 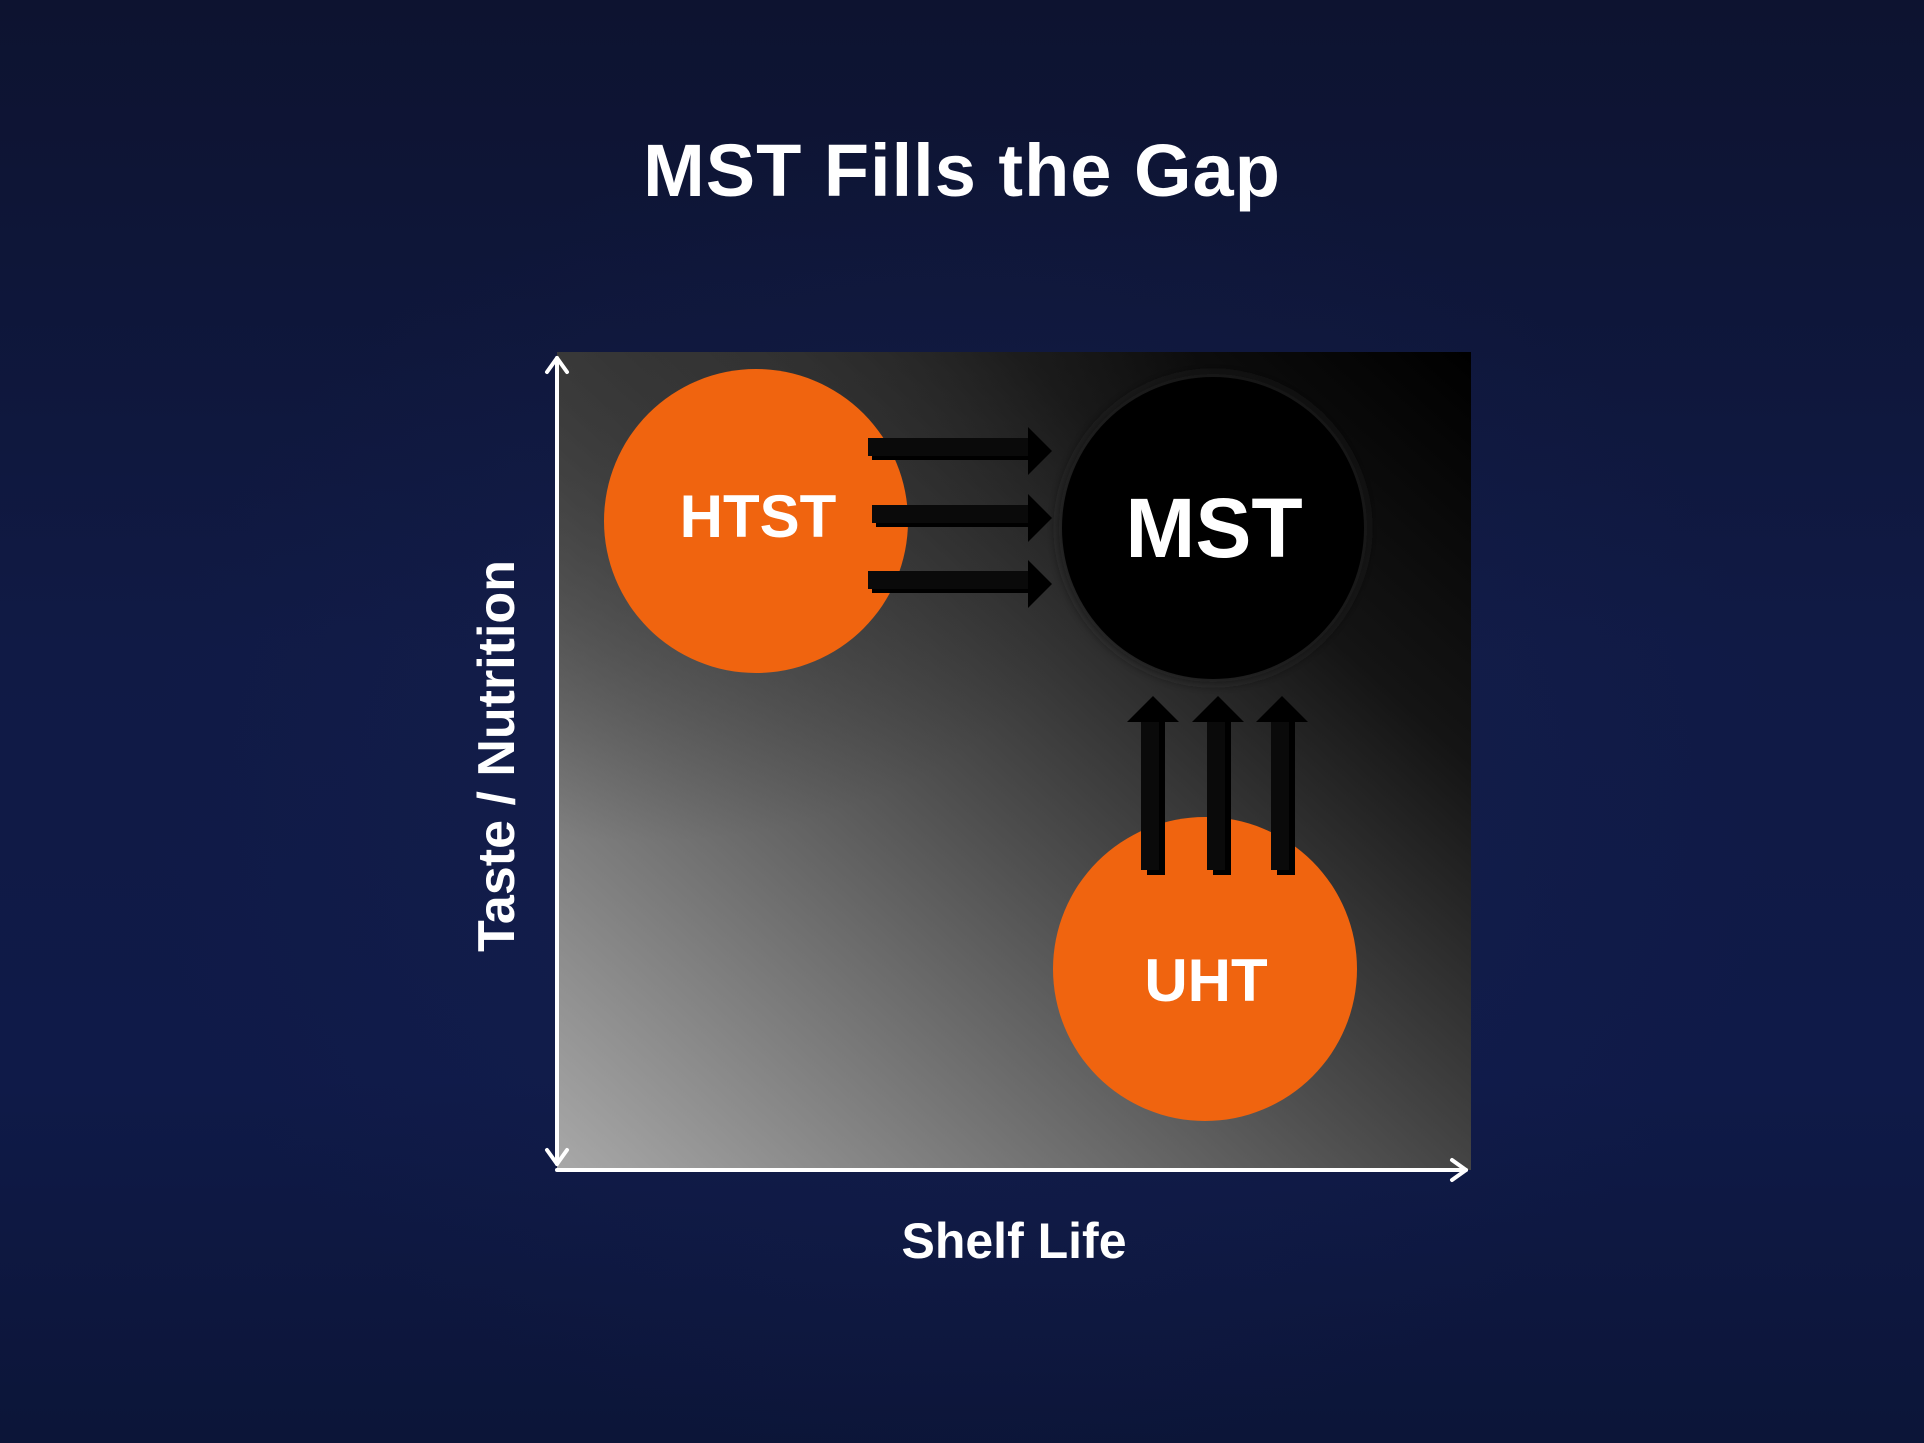 I want to click on uht-label: UHT, so click(x=1205, y=980).